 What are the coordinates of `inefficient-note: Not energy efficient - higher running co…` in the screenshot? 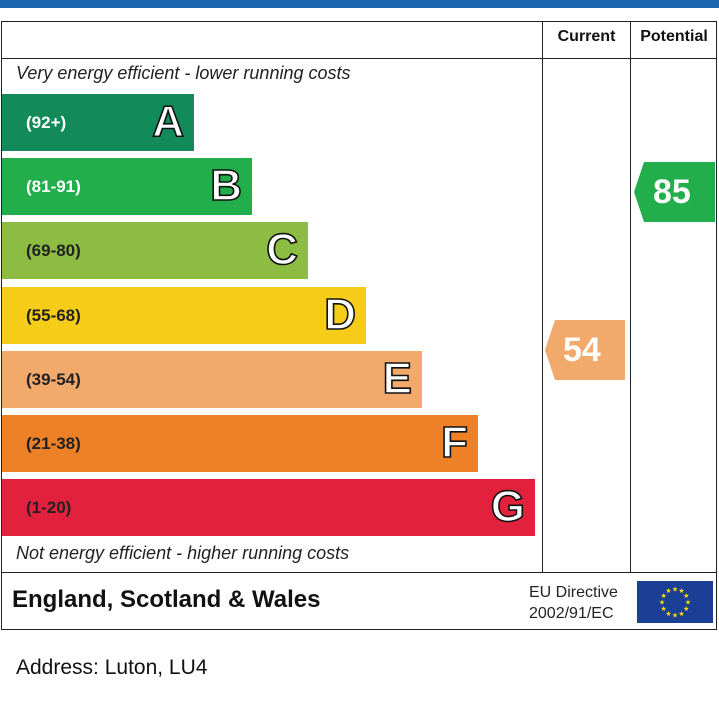 It's located at (183, 553).